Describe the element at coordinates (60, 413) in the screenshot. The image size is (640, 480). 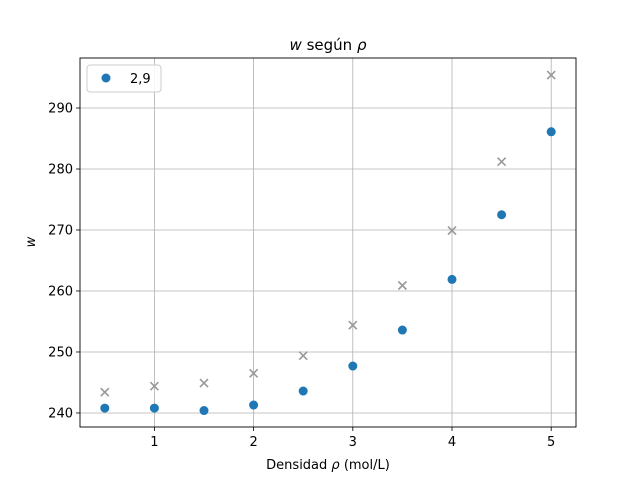
I see `y-tick-label: 240` at that location.